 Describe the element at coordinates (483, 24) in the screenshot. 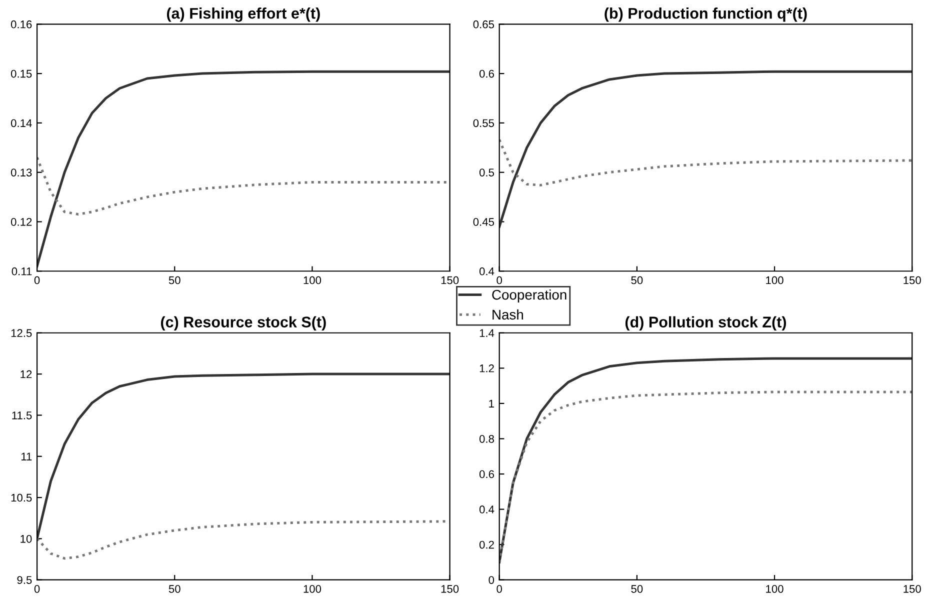

I see `y-tick-label: 0.65` at that location.